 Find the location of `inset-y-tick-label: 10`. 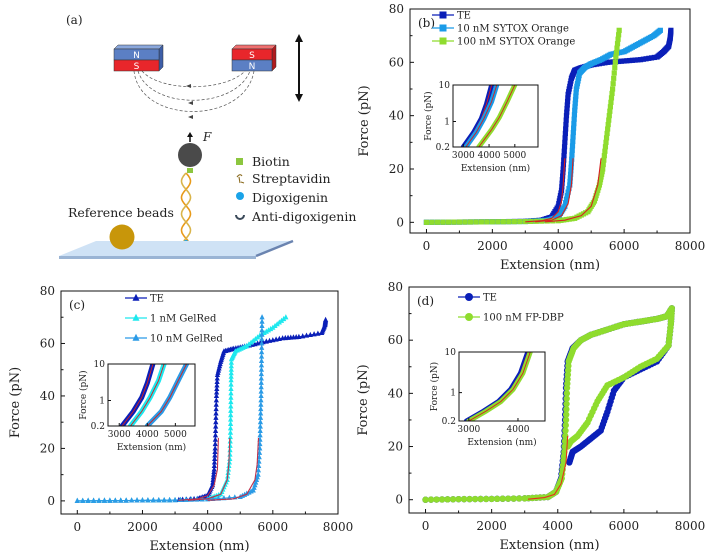

inset-y-tick-label: 10 is located at coordinates (445, 86).